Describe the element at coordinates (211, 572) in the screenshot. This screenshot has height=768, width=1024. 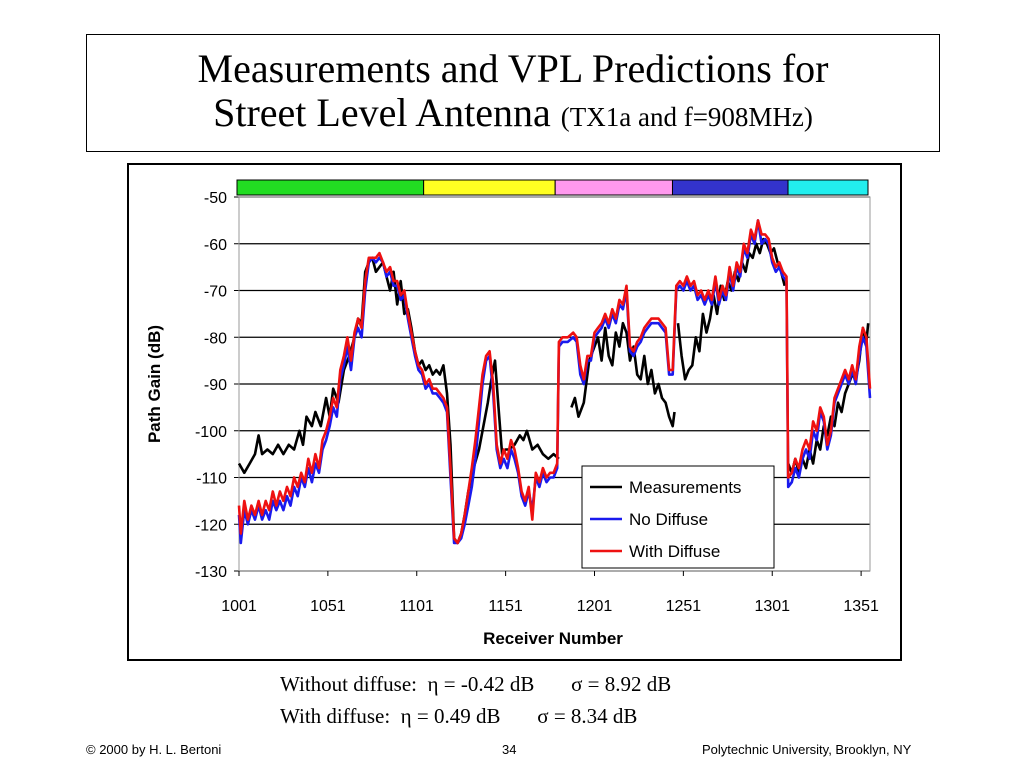
I see `y-tick-label: -130` at that location.